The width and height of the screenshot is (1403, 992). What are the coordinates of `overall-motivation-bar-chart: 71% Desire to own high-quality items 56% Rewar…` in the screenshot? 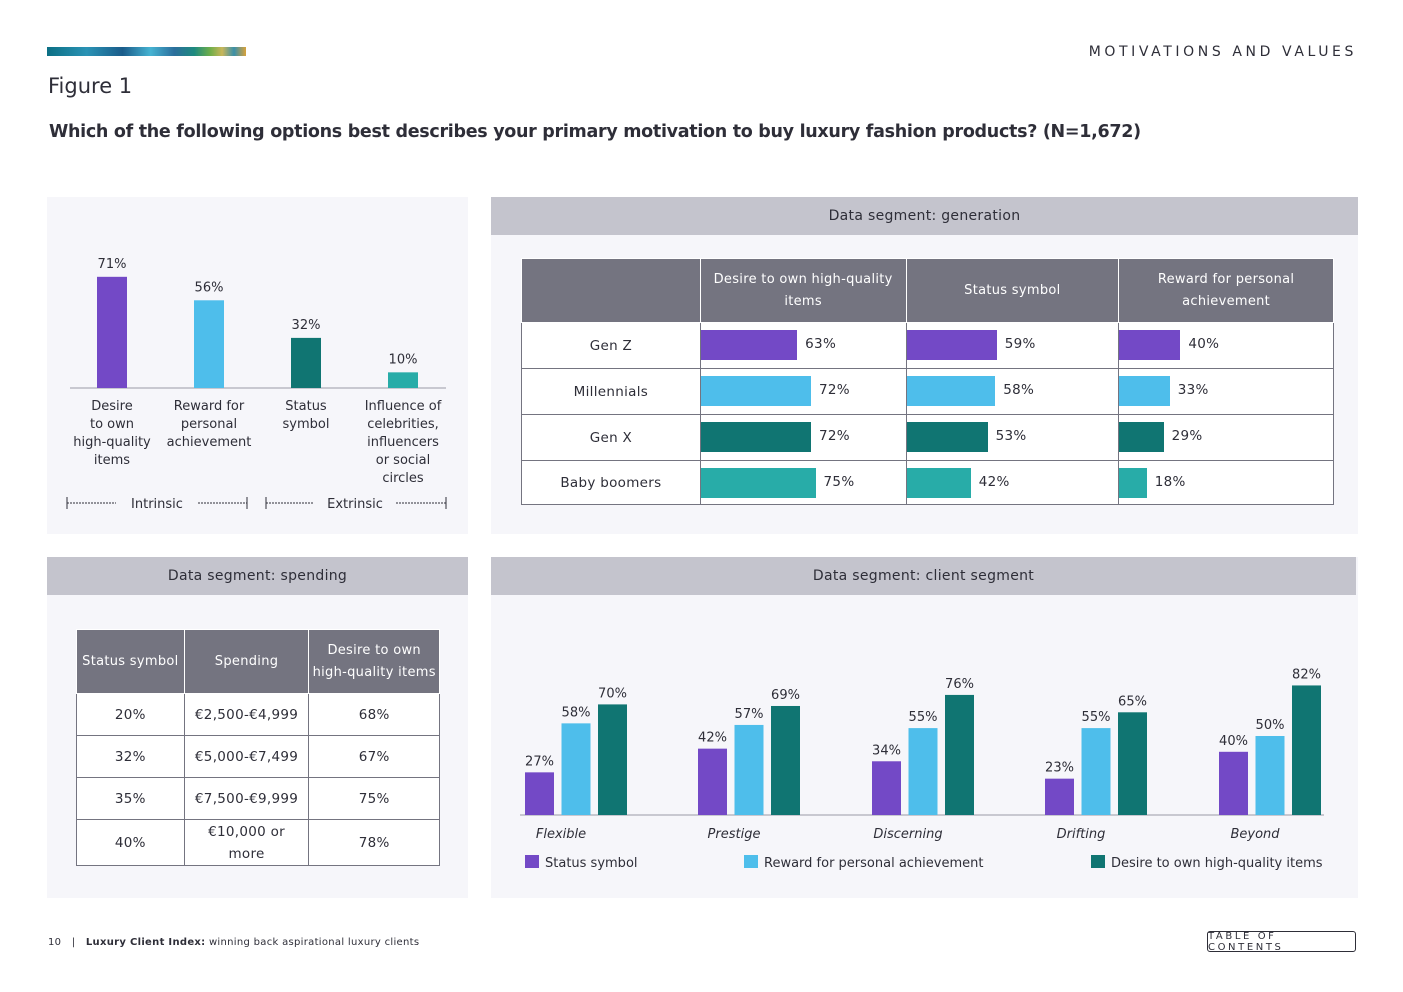 It's located at (256, 384).